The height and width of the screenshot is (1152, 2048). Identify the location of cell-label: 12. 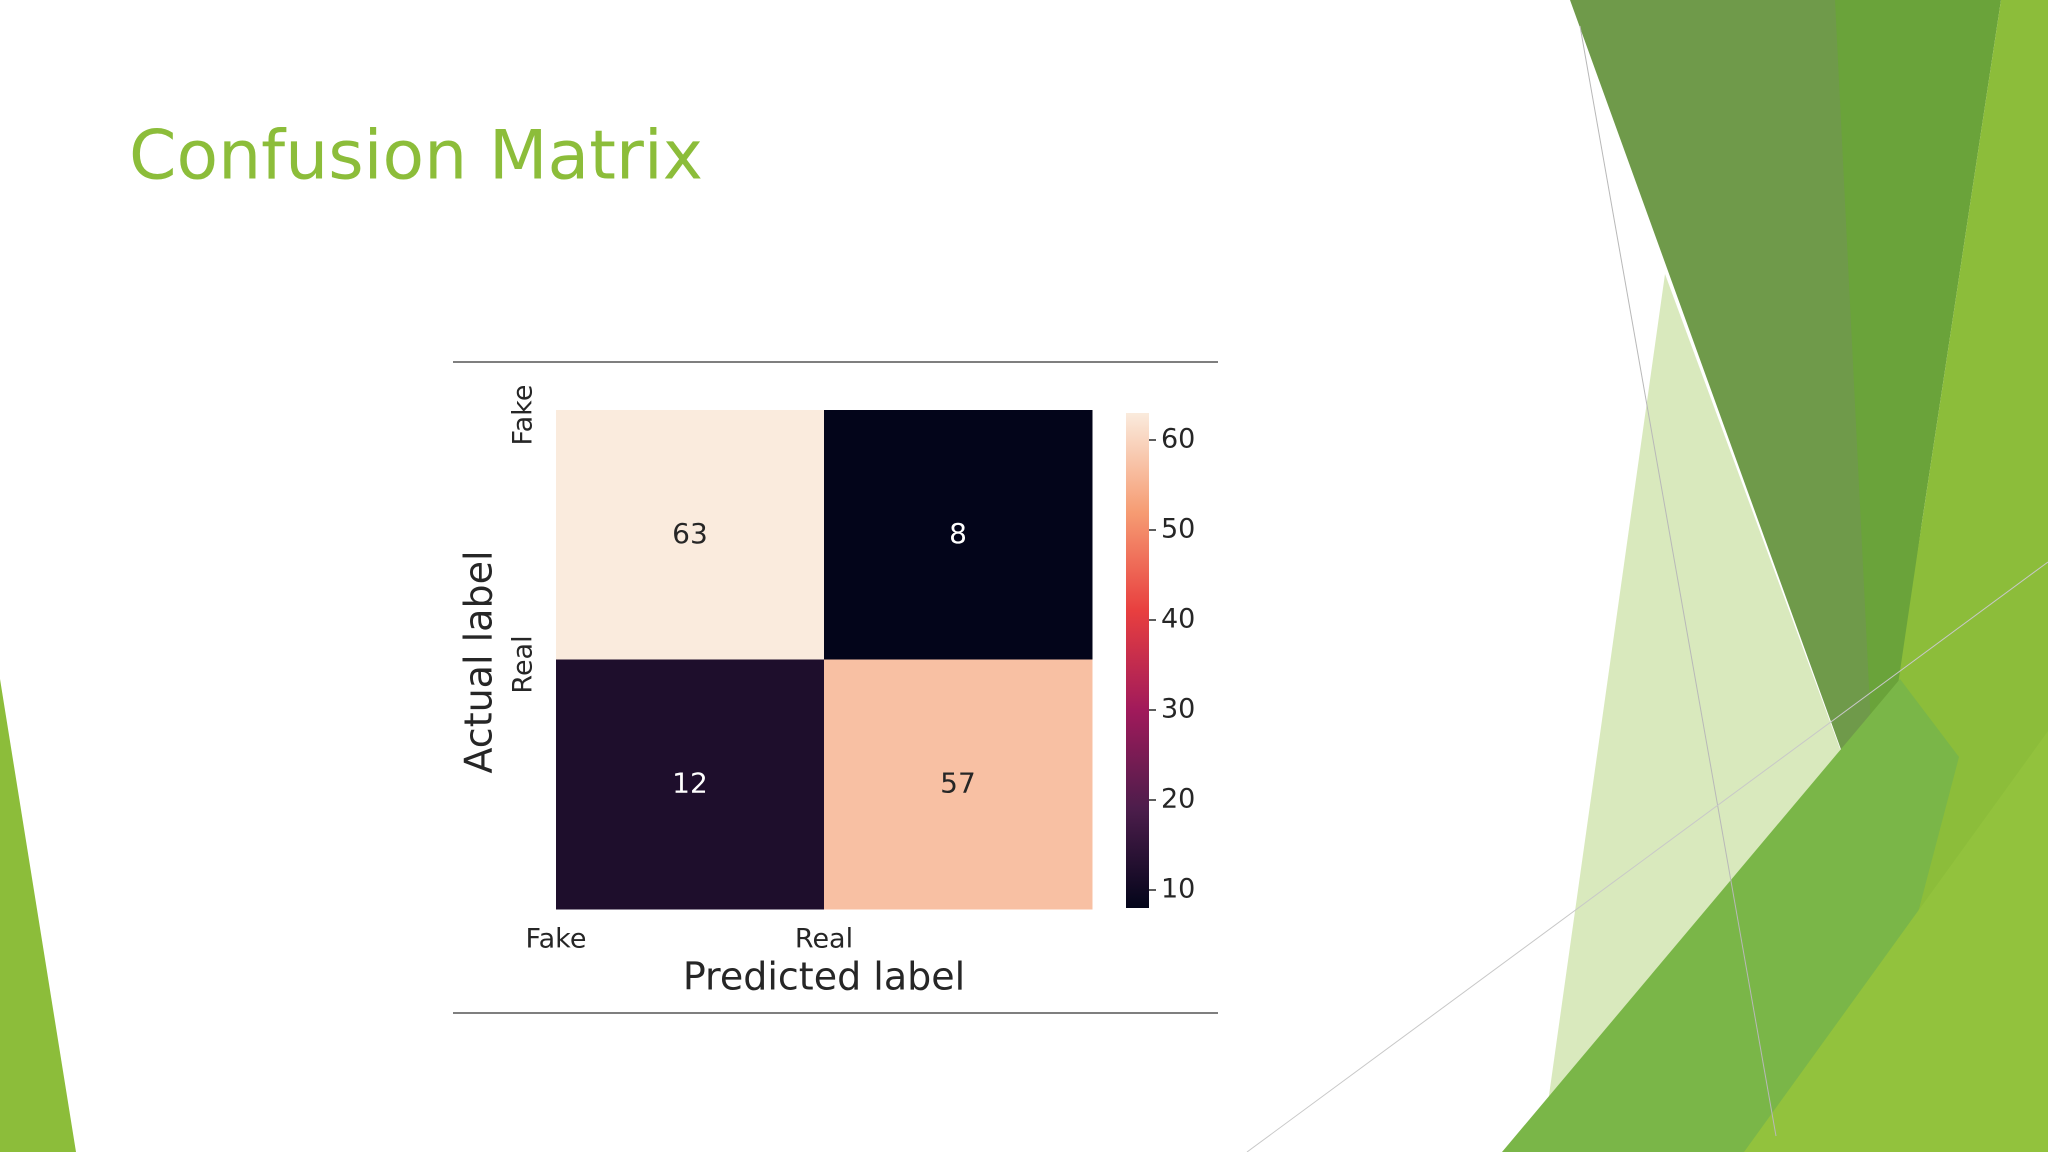
(690, 782).